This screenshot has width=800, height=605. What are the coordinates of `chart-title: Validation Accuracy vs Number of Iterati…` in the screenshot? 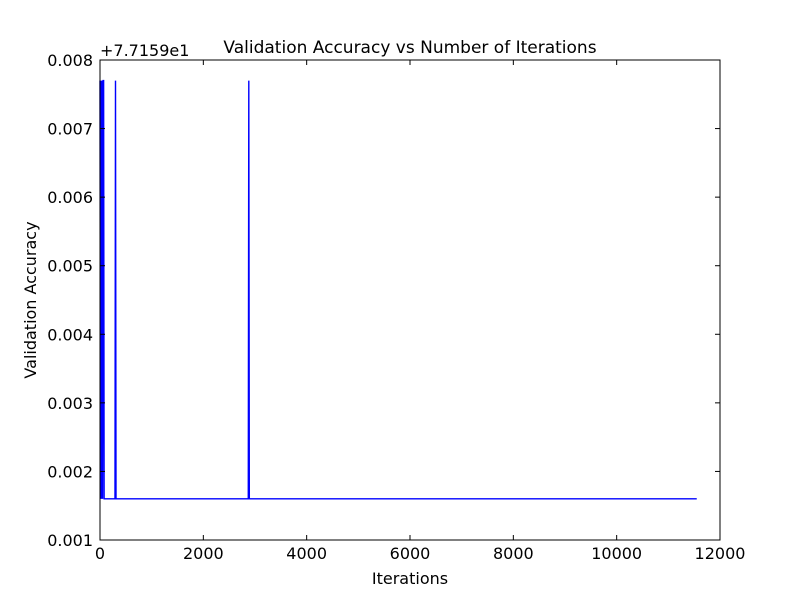 It's located at (409, 48).